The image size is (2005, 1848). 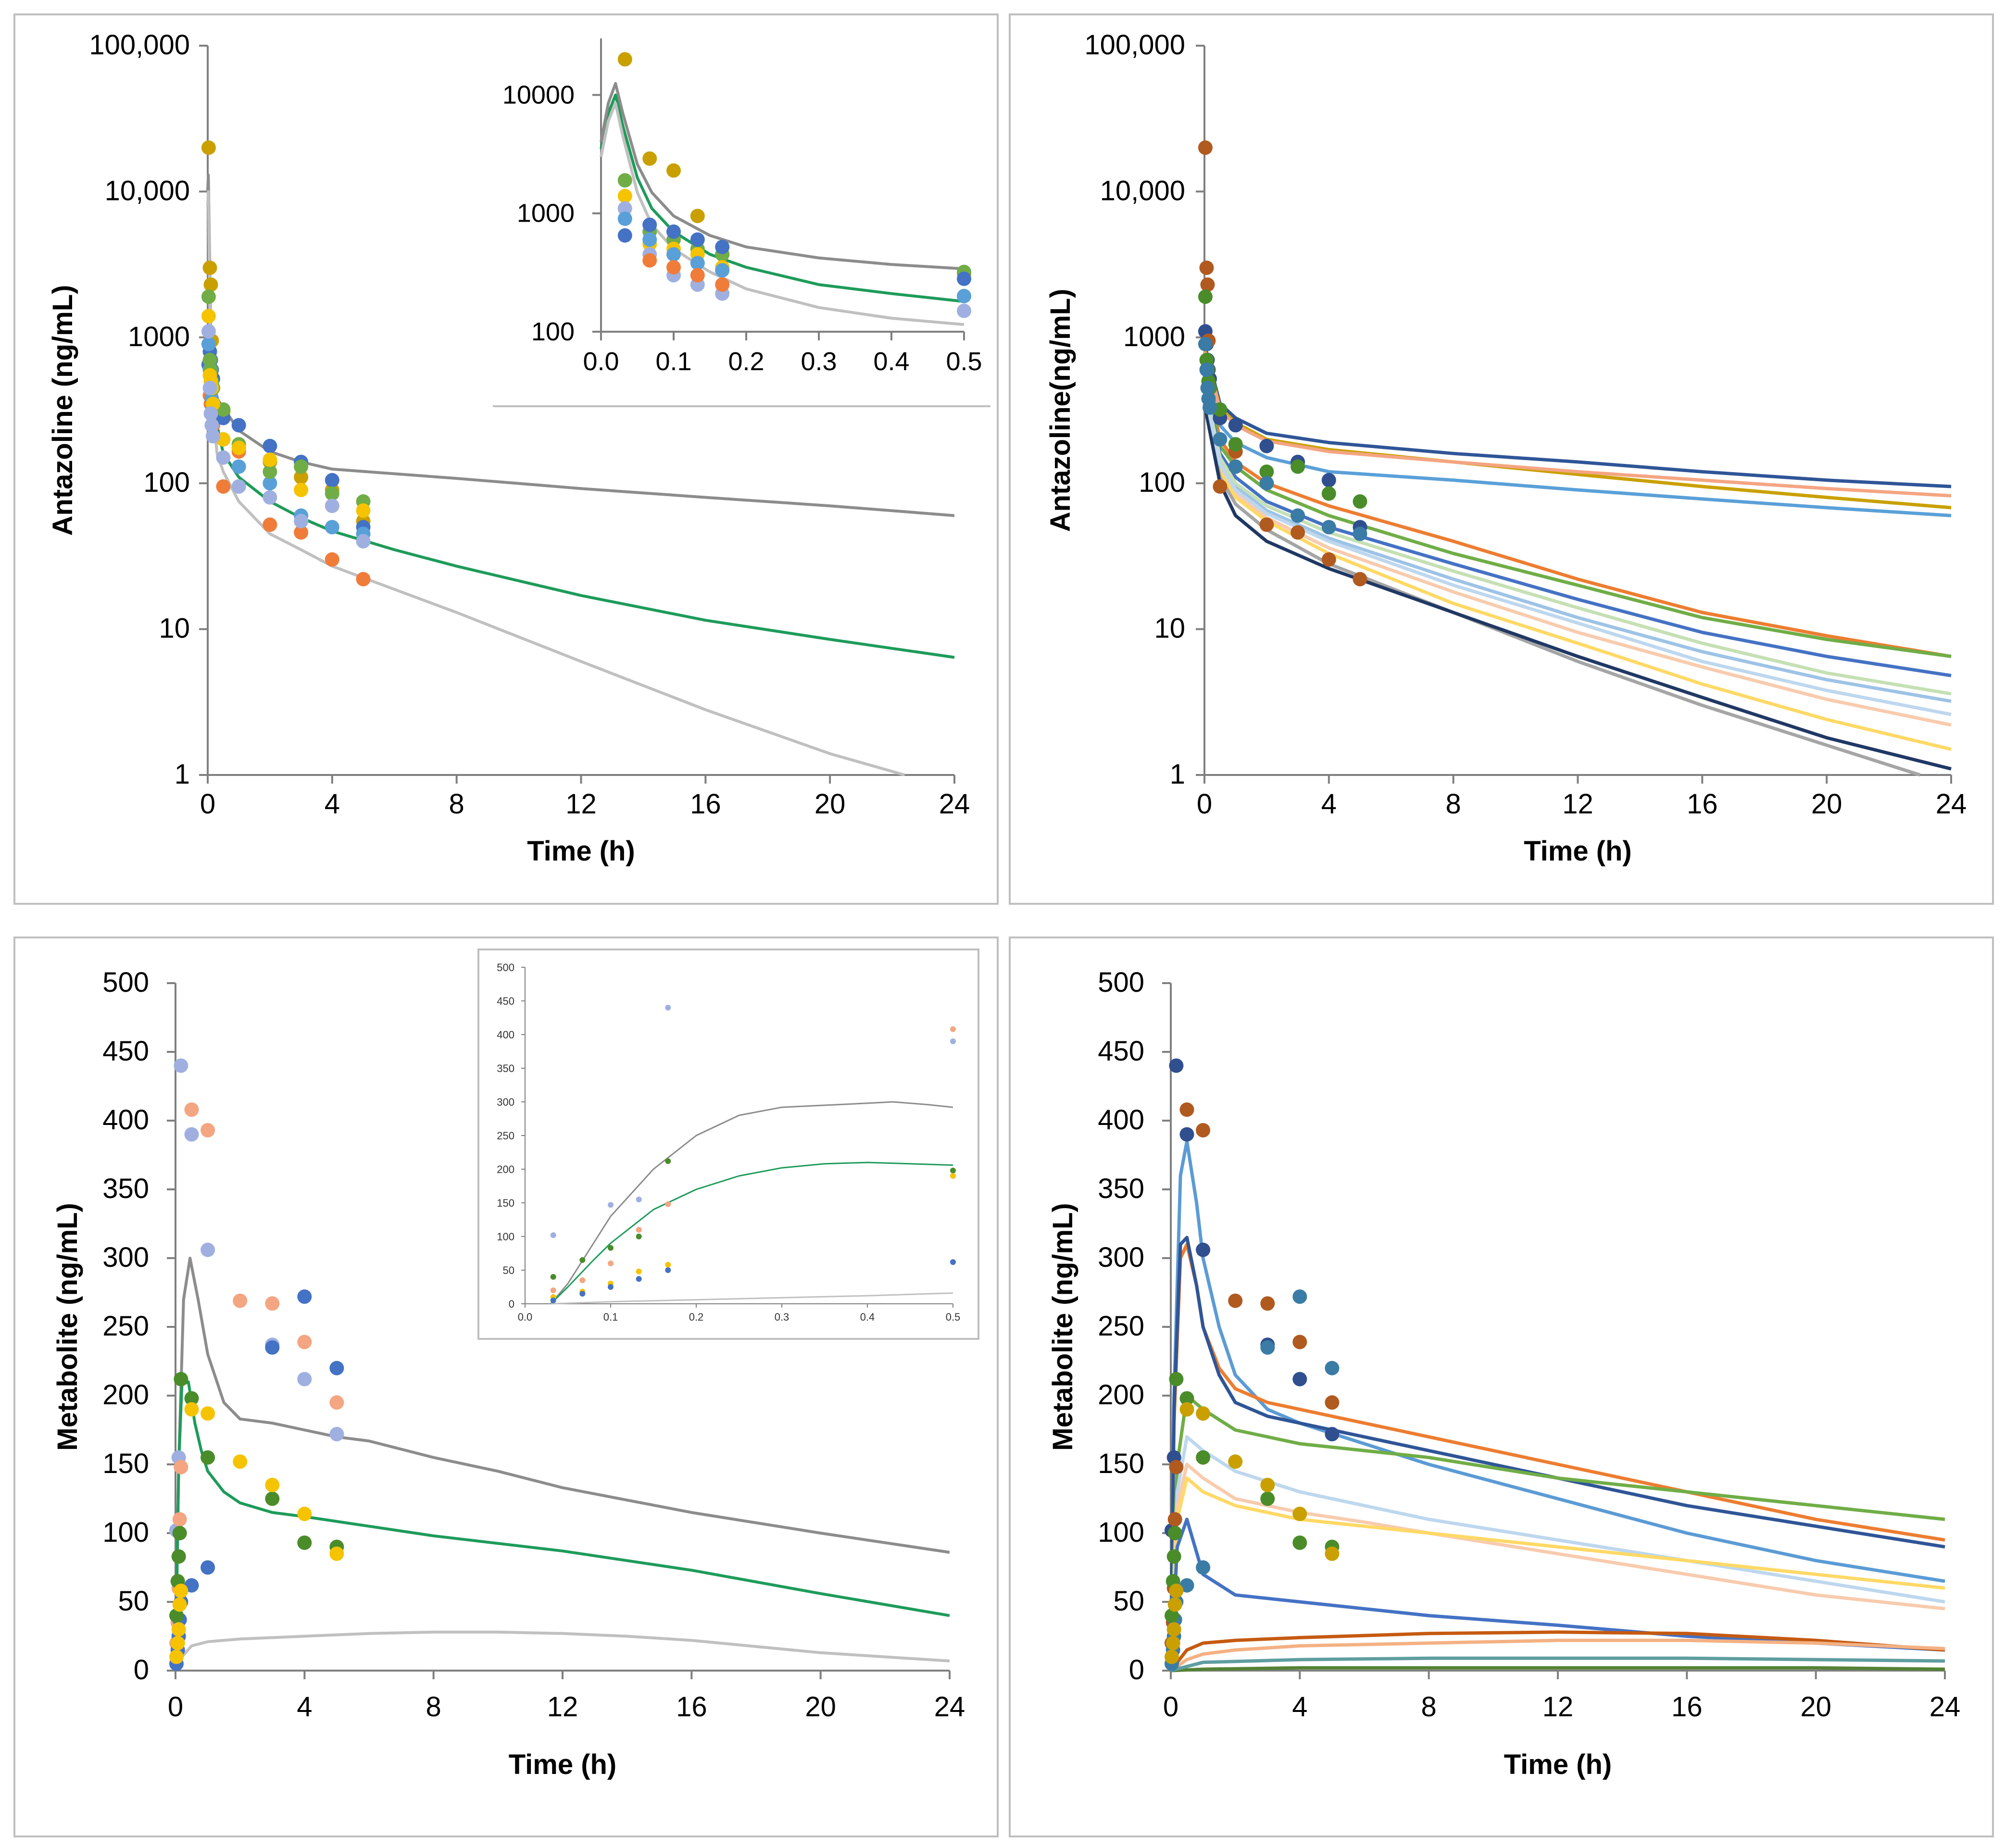 What do you see at coordinates (1826, 804) in the screenshot?
I see `x-tick-label: 20` at bounding box center [1826, 804].